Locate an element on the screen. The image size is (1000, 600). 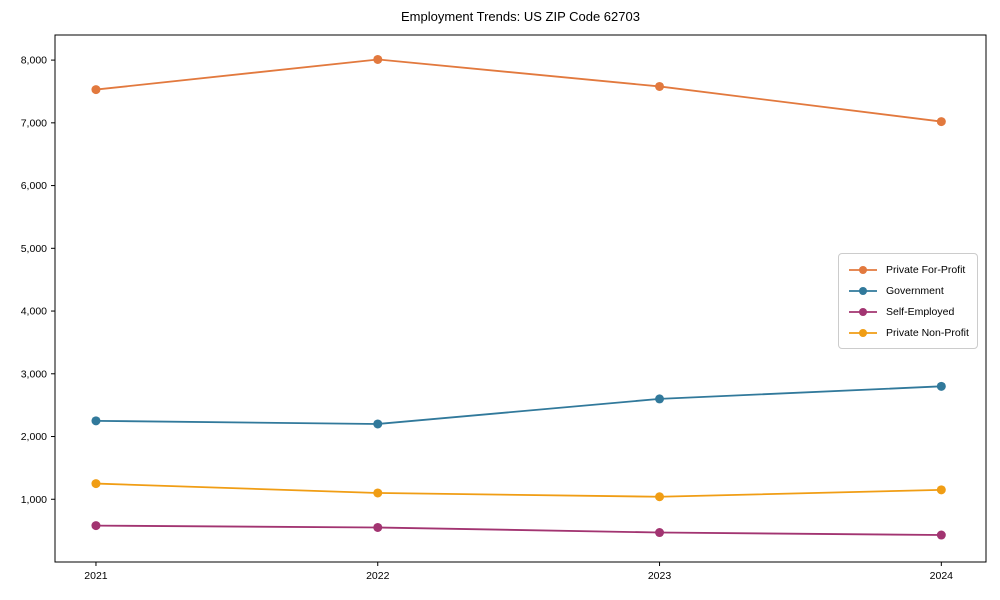
y-tick-label: 2,000 is located at coordinates (34, 437).